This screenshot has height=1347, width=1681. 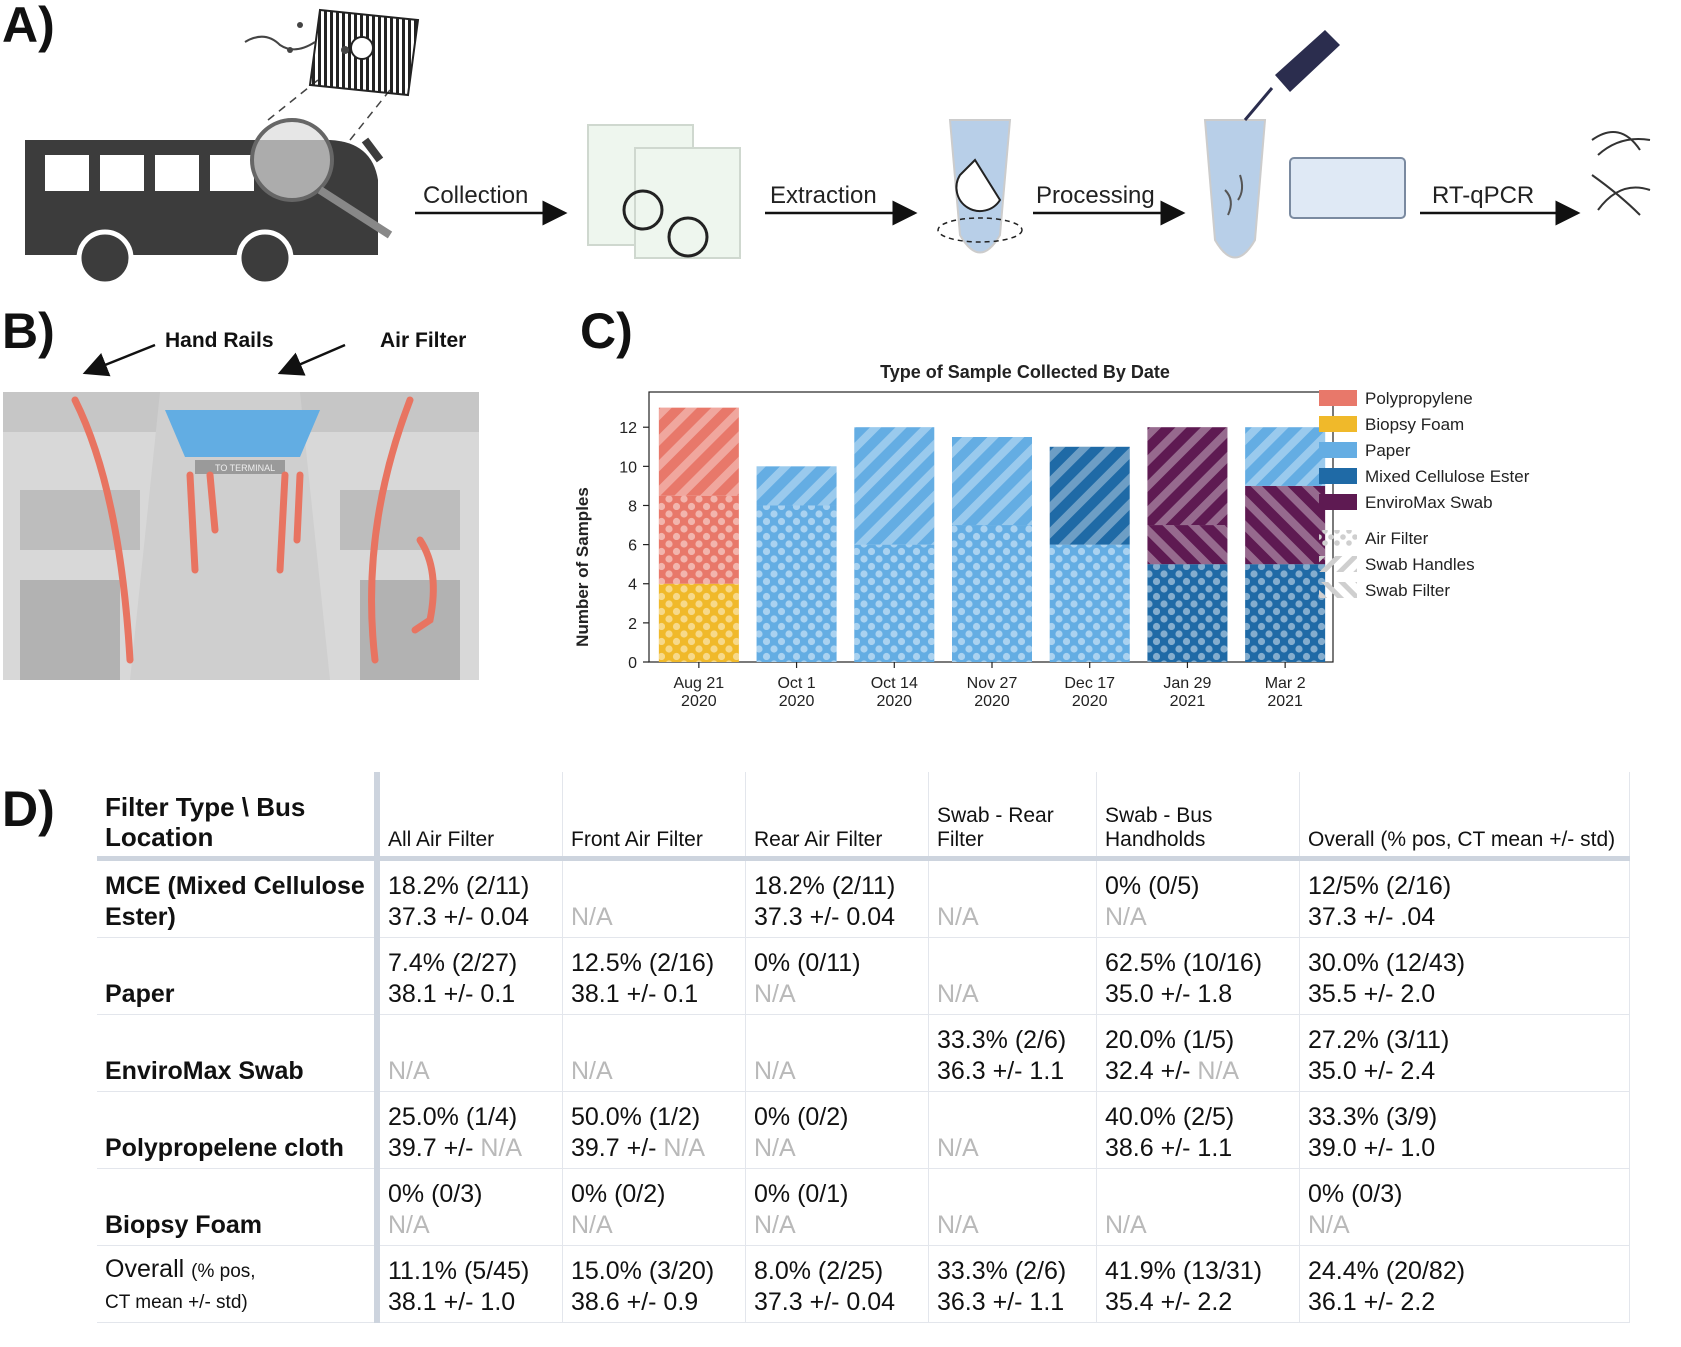 I want to click on table-cell: 41.9% (13/31) 35.4 +/- 2.2, so click(x=1198, y=1284).